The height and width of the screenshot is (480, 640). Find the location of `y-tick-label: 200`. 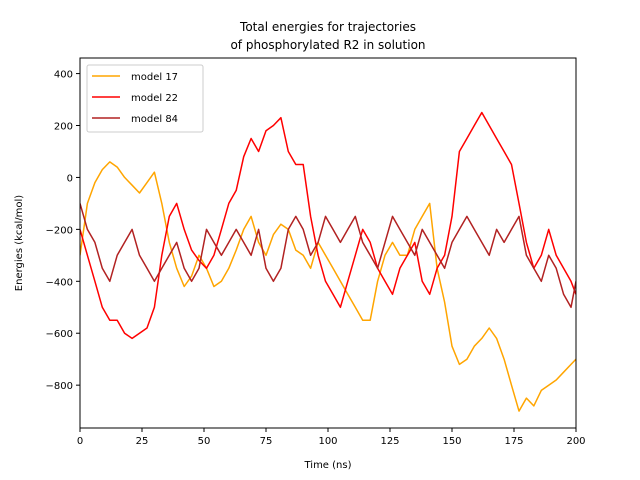

y-tick-label: 200 is located at coordinates (63, 127).